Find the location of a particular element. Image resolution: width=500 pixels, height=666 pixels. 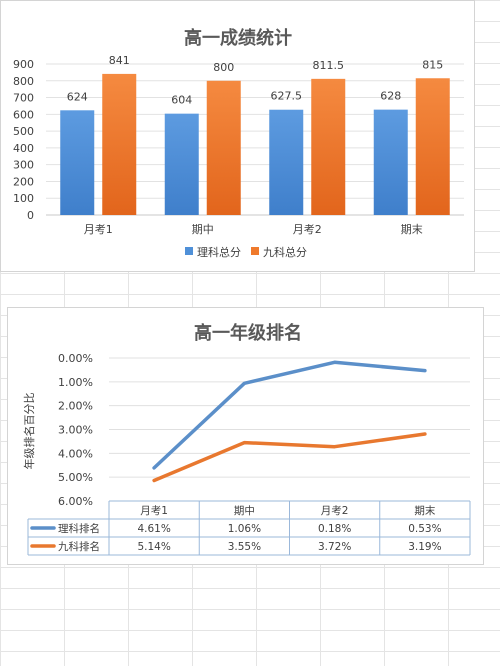

x-tick-label: 月考1 is located at coordinates (98, 229).